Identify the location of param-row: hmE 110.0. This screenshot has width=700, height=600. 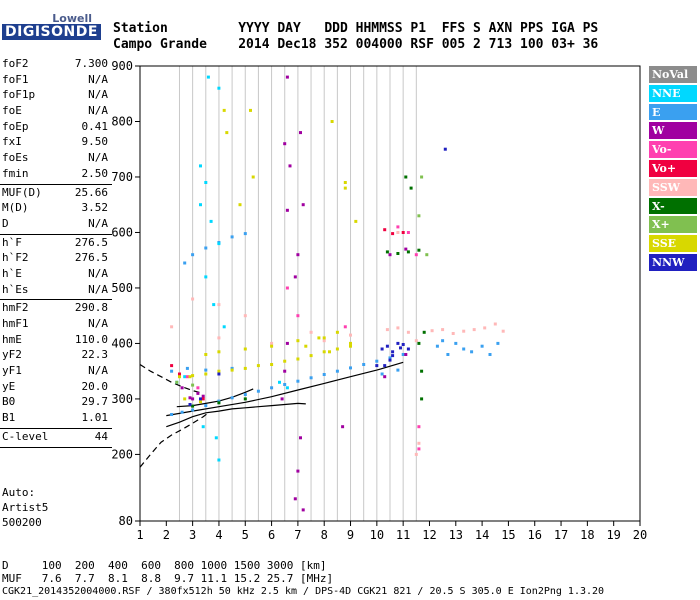
(56, 341).